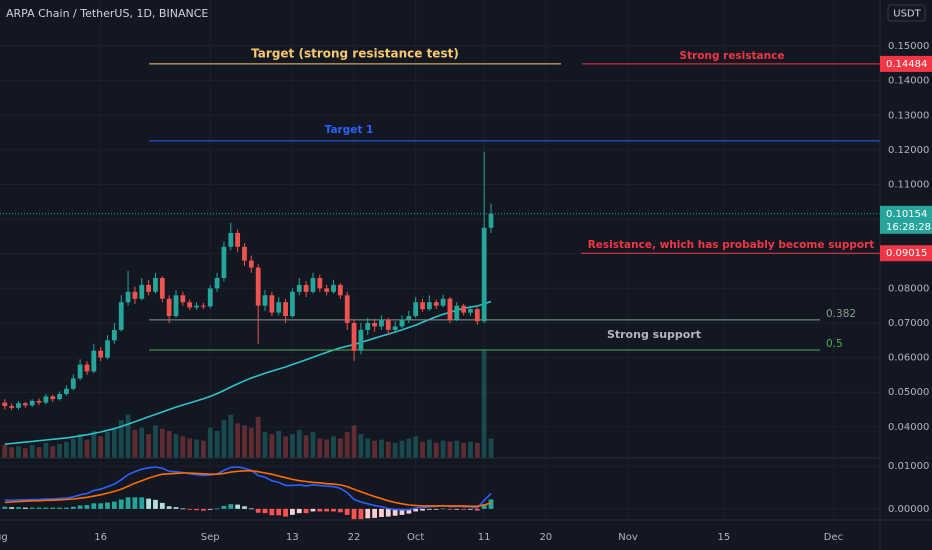  Describe the element at coordinates (545, 537) in the screenshot. I see `x-tick-label: 20` at that location.